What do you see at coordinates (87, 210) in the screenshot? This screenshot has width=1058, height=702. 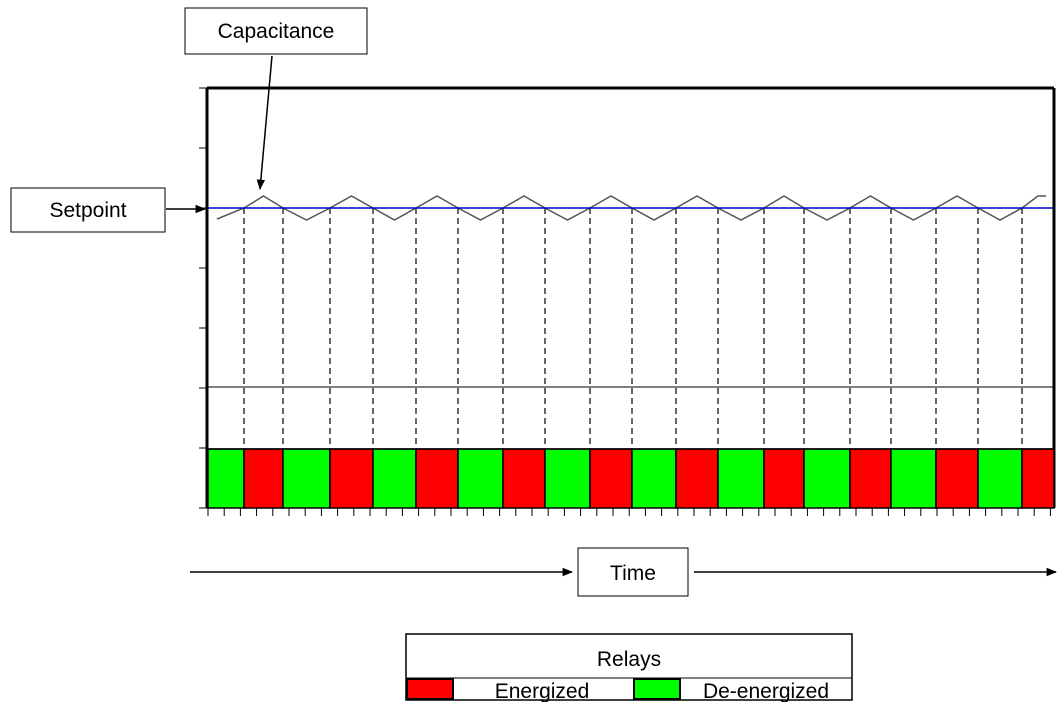 I see `setpoint-label: Setpoint` at bounding box center [87, 210].